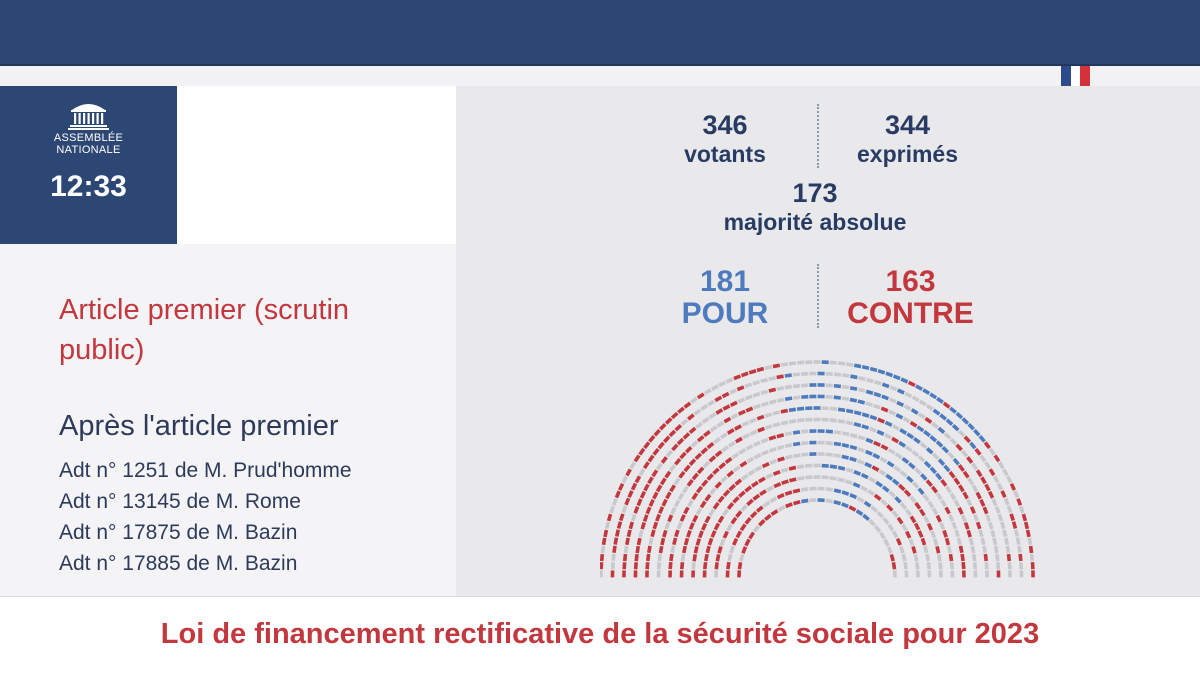  Describe the element at coordinates (910, 298) in the screenshot. I see `contre-stat: 163 CONTRE` at that location.